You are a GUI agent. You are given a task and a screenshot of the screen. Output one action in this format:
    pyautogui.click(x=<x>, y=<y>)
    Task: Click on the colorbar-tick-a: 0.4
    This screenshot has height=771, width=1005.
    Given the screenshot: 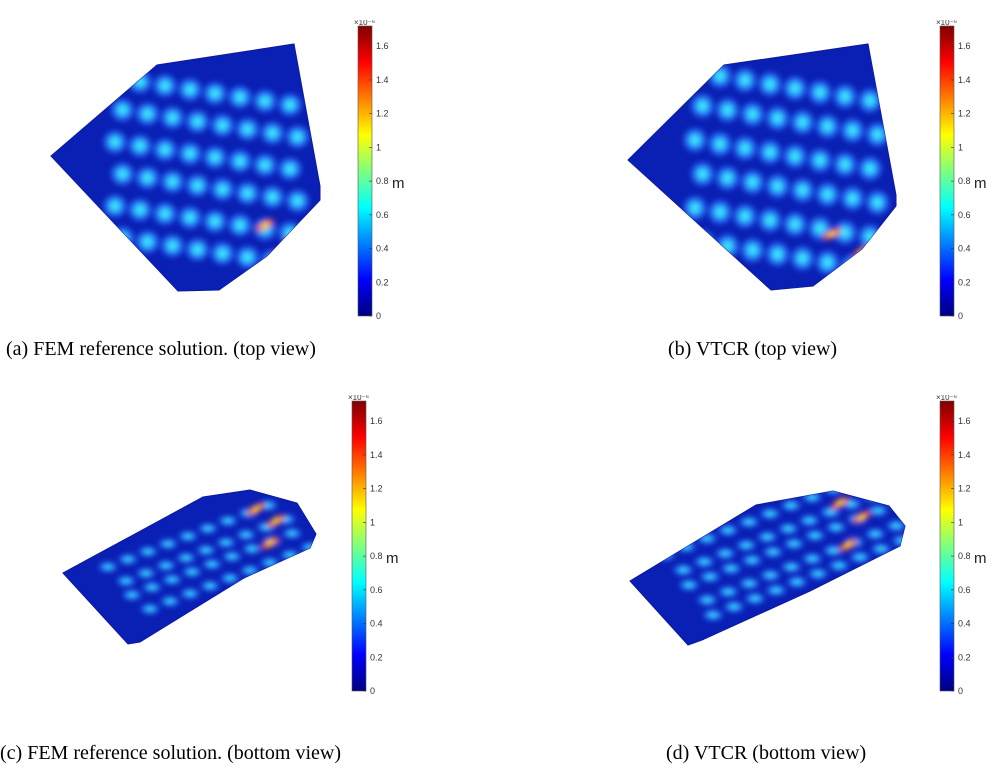 What is the action you would take?
    pyautogui.click(x=382, y=249)
    